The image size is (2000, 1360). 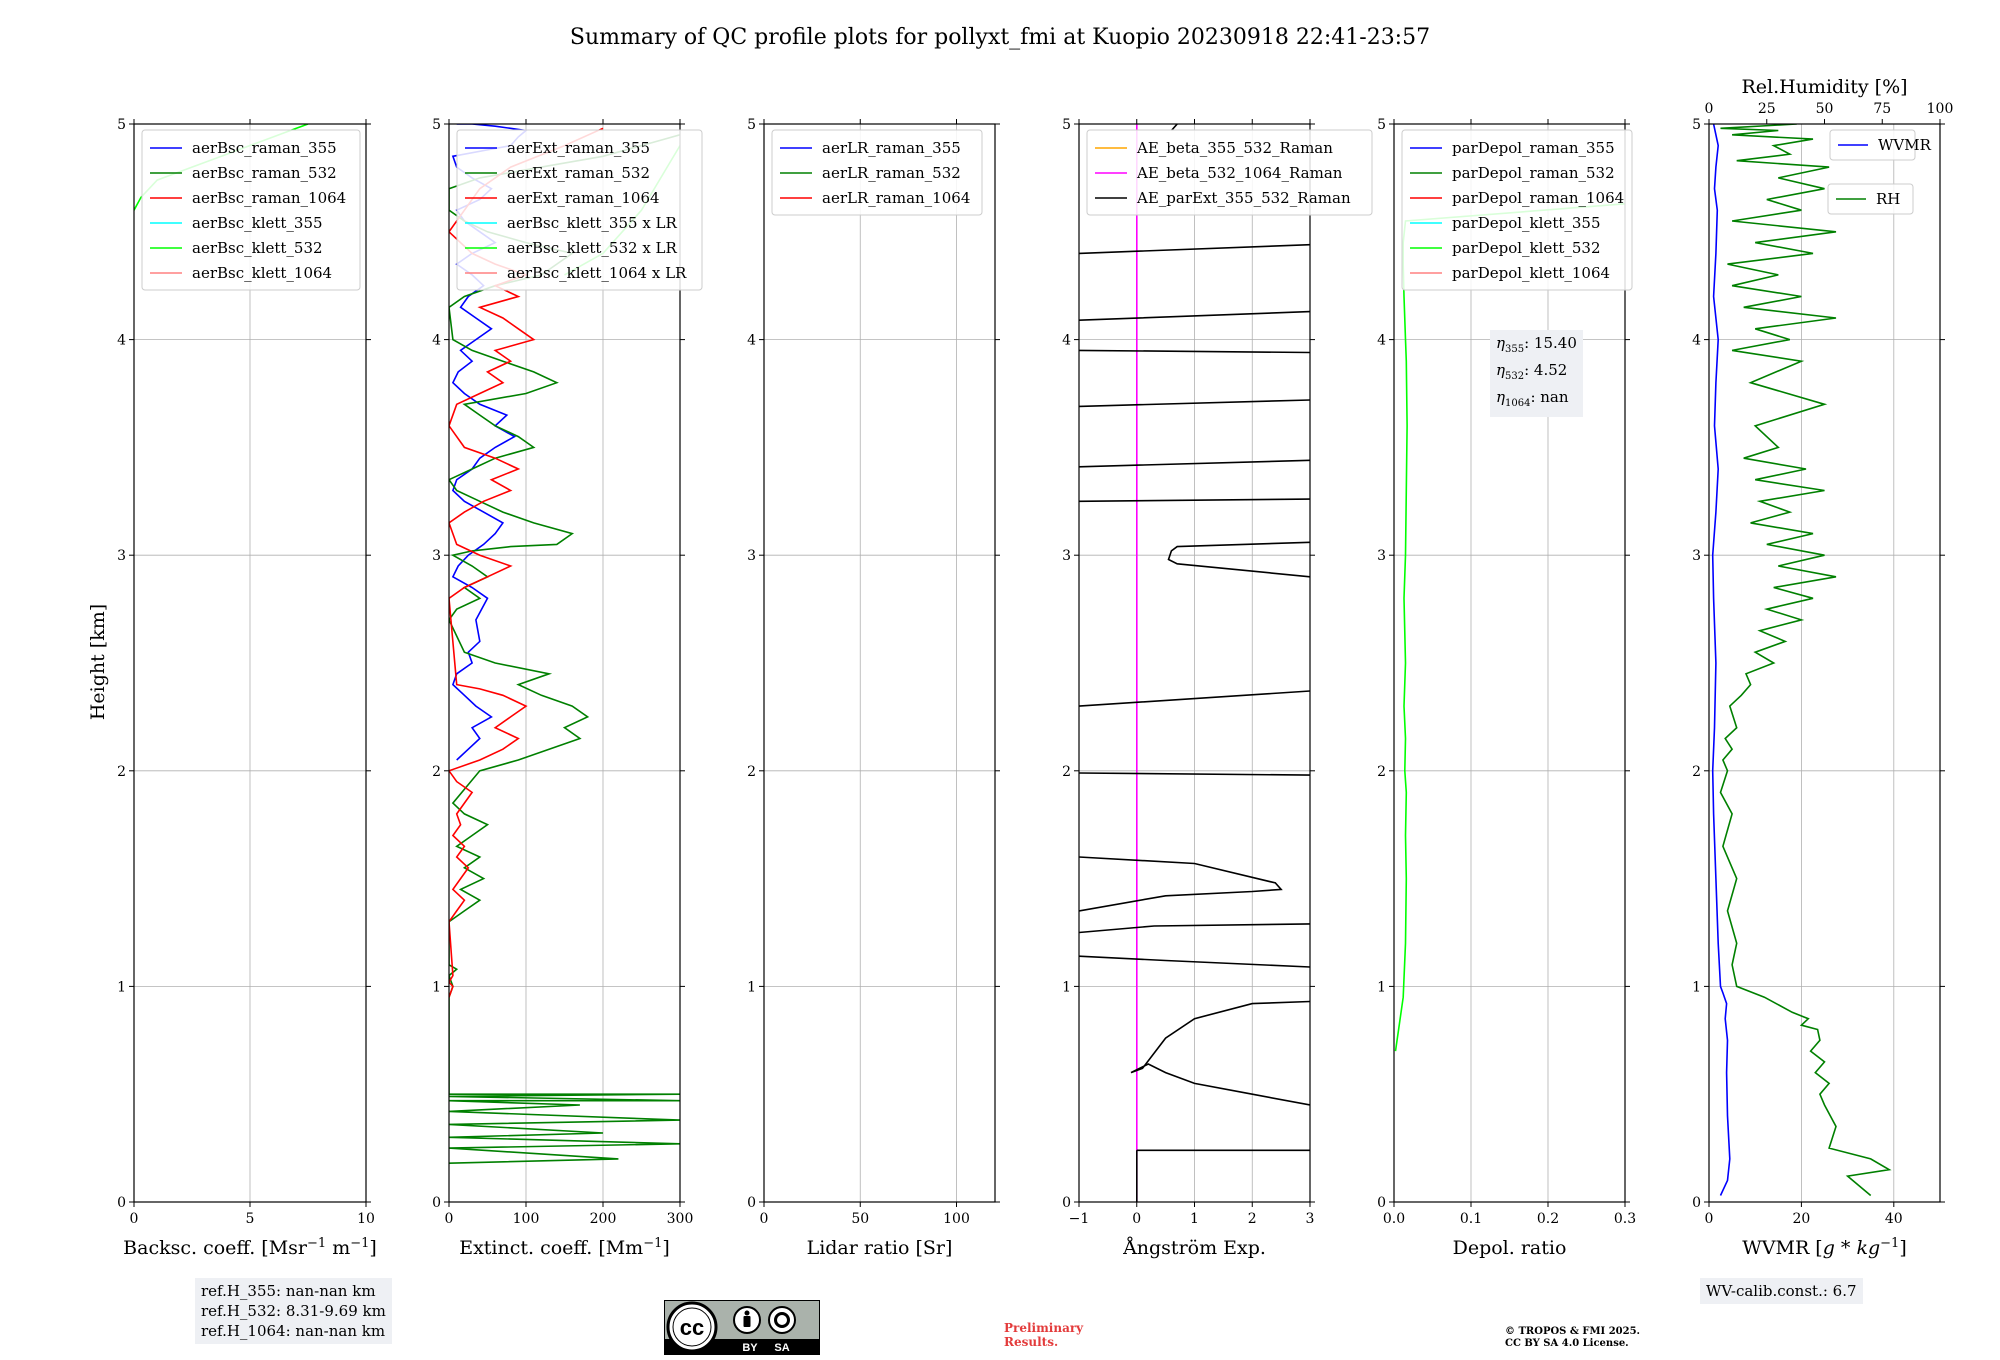 I want to click on x-tick-label: 0.3, so click(x=1625, y=1219).